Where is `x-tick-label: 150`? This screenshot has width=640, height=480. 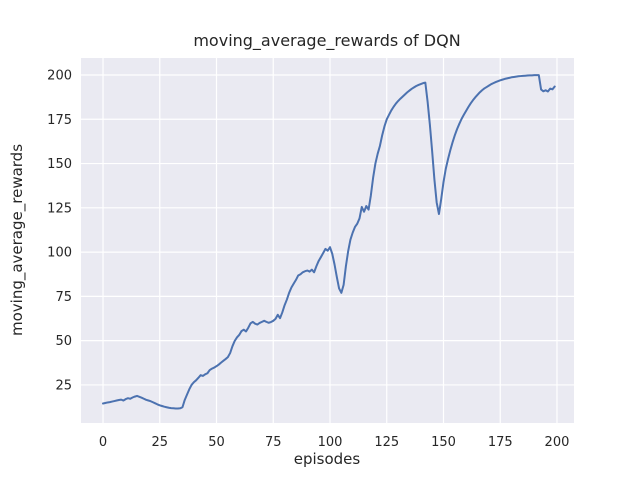 x-tick-label: 150 is located at coordinates (443, 442).